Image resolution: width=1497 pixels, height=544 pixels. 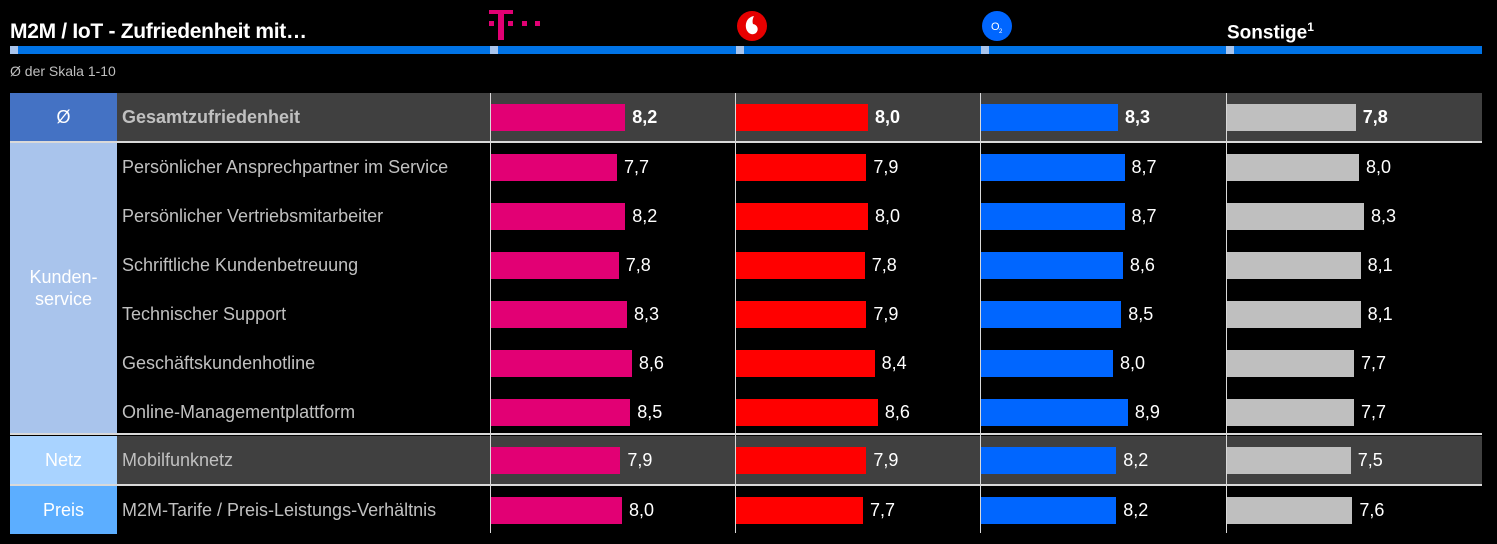 What do you see at coordinates (63, 71) in the screenshot?
I see `scale-subtitle: Ø der Skala 1-10` at bounding box center [63, 71].